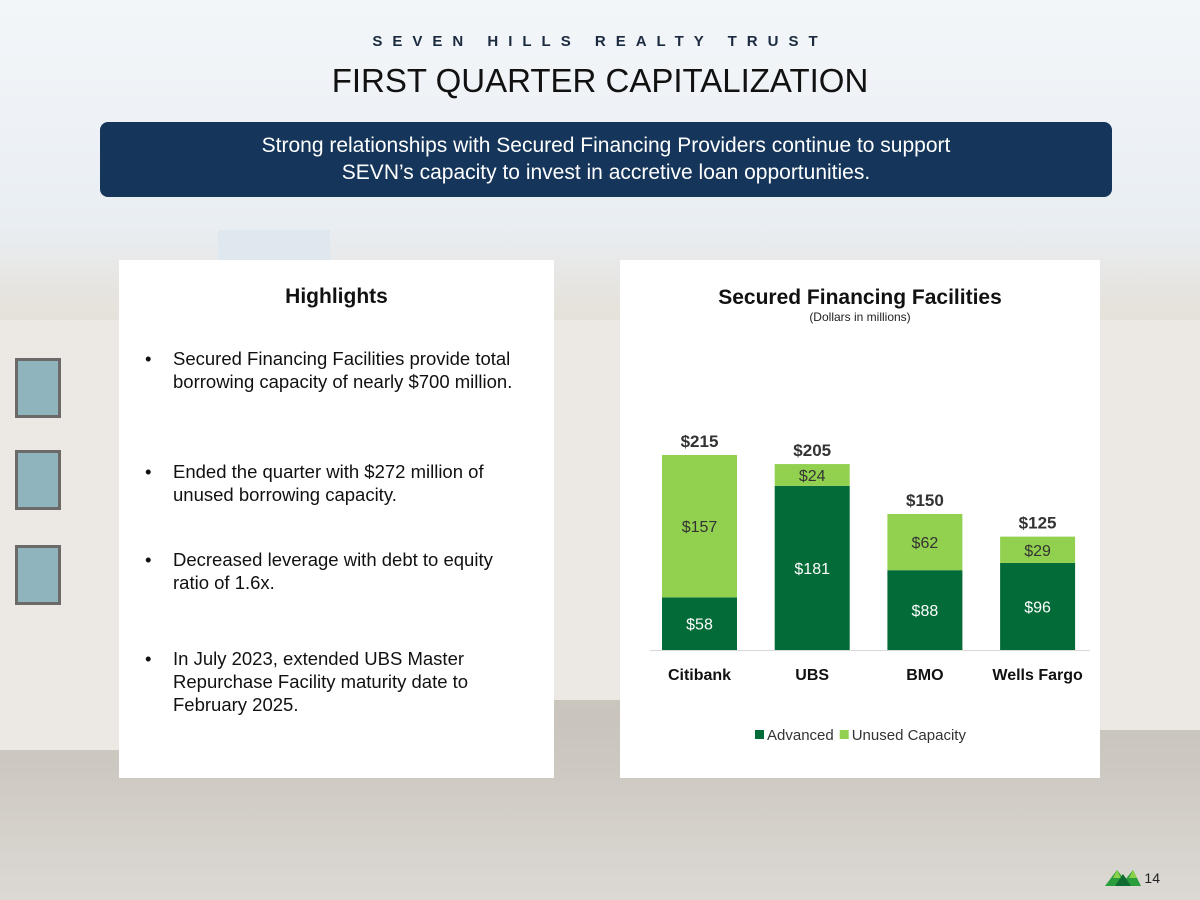 The height and width of the screenshot is (900, 1200). I want to click on data-label: $157, so click(700, 527).